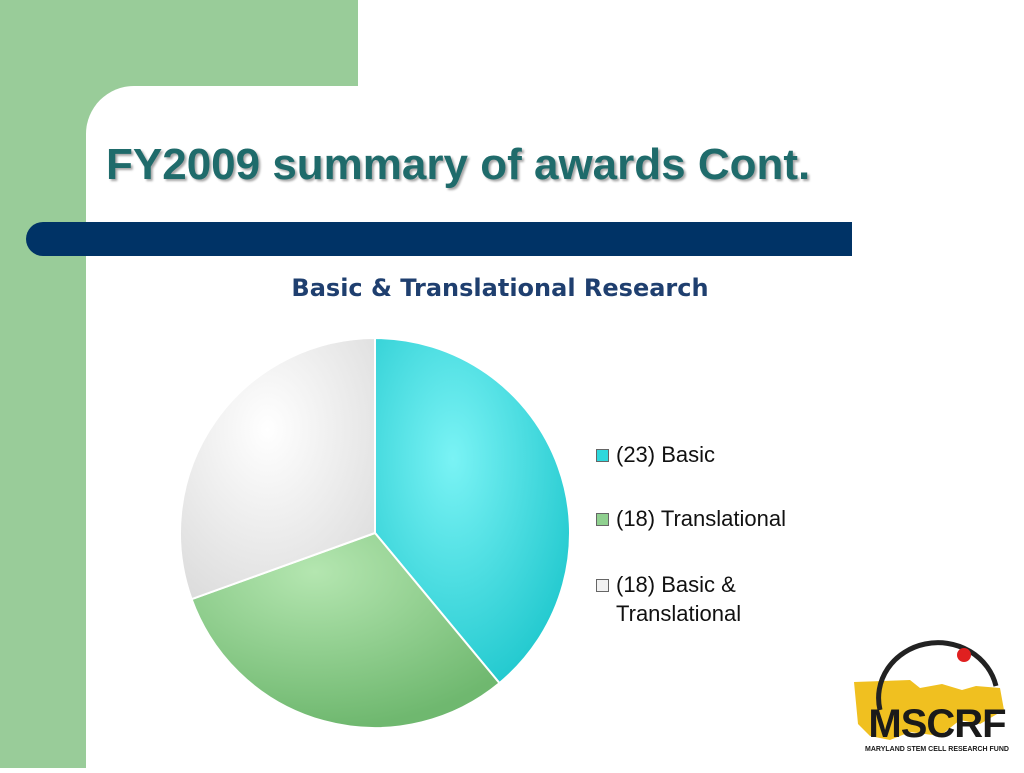 The height and width of the screenshot is (773, 1024). What do you see at coordinates (701, 518) in the screenshot?
I see `legend-label-translational: (18) Translational` at bounding box center [701, 518].